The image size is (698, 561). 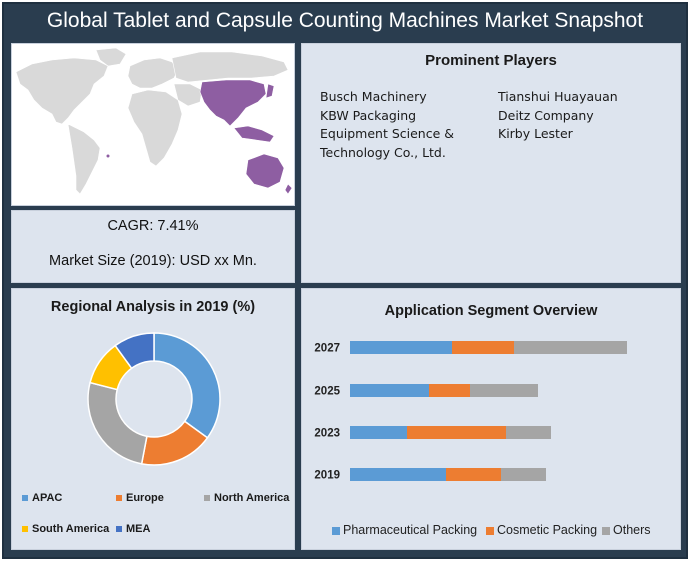 I want to click on bar-segment-2019-others, so click(x=523, y=474).